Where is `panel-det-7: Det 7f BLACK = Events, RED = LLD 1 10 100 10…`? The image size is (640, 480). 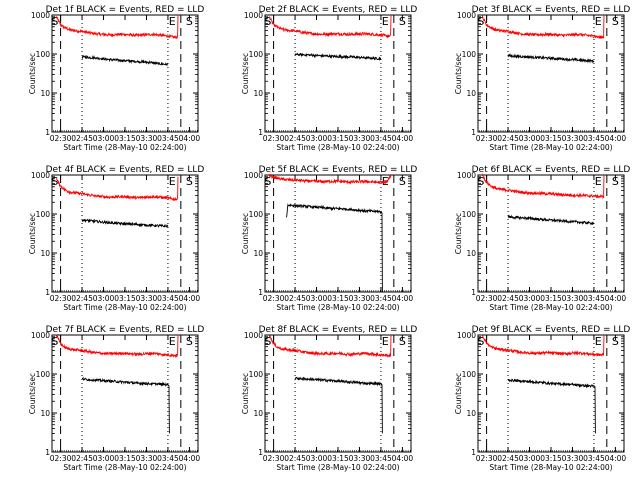 panel-det-7: Det 7f BLACK = Events, RED = LLD 1 10 100 10… is located at coordinates (116, 398).